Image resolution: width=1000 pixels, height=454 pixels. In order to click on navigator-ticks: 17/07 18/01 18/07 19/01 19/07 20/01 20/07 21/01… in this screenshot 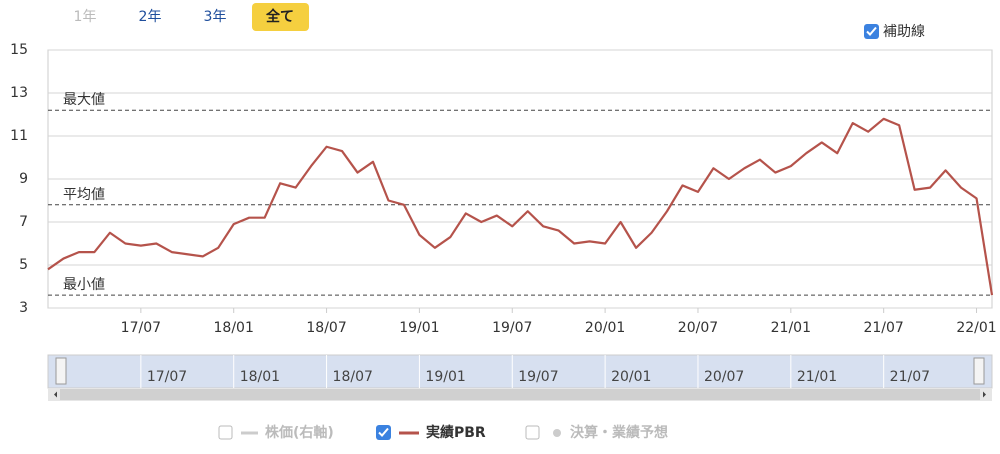, I will do `click(535, 371)`.